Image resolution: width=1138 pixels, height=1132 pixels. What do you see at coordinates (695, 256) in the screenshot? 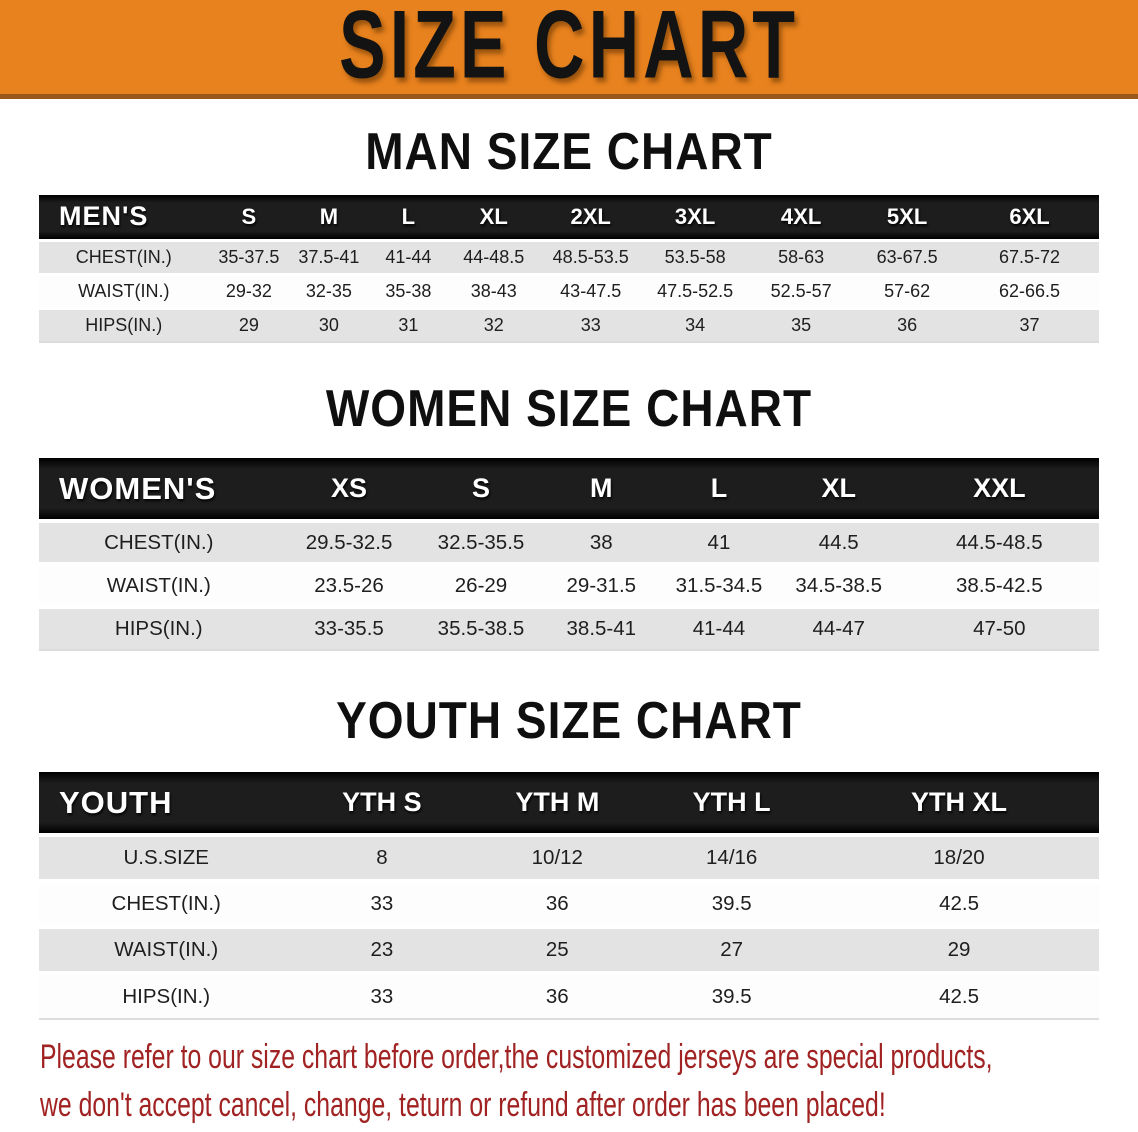
I see `measurement-value: 53.5-58` at bounding box center [695, 256].